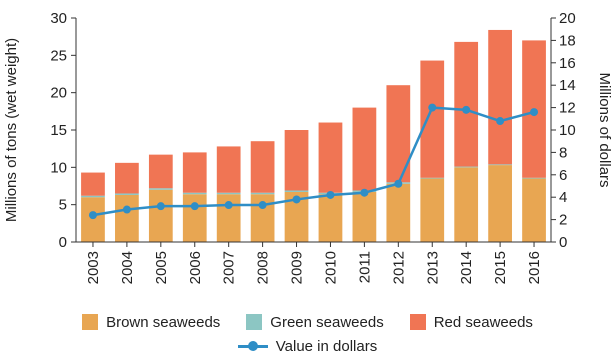  Describe the element at coordinates (93, 196) in the screenshot. I see `bar-green-seaweeds-2003` at that location.